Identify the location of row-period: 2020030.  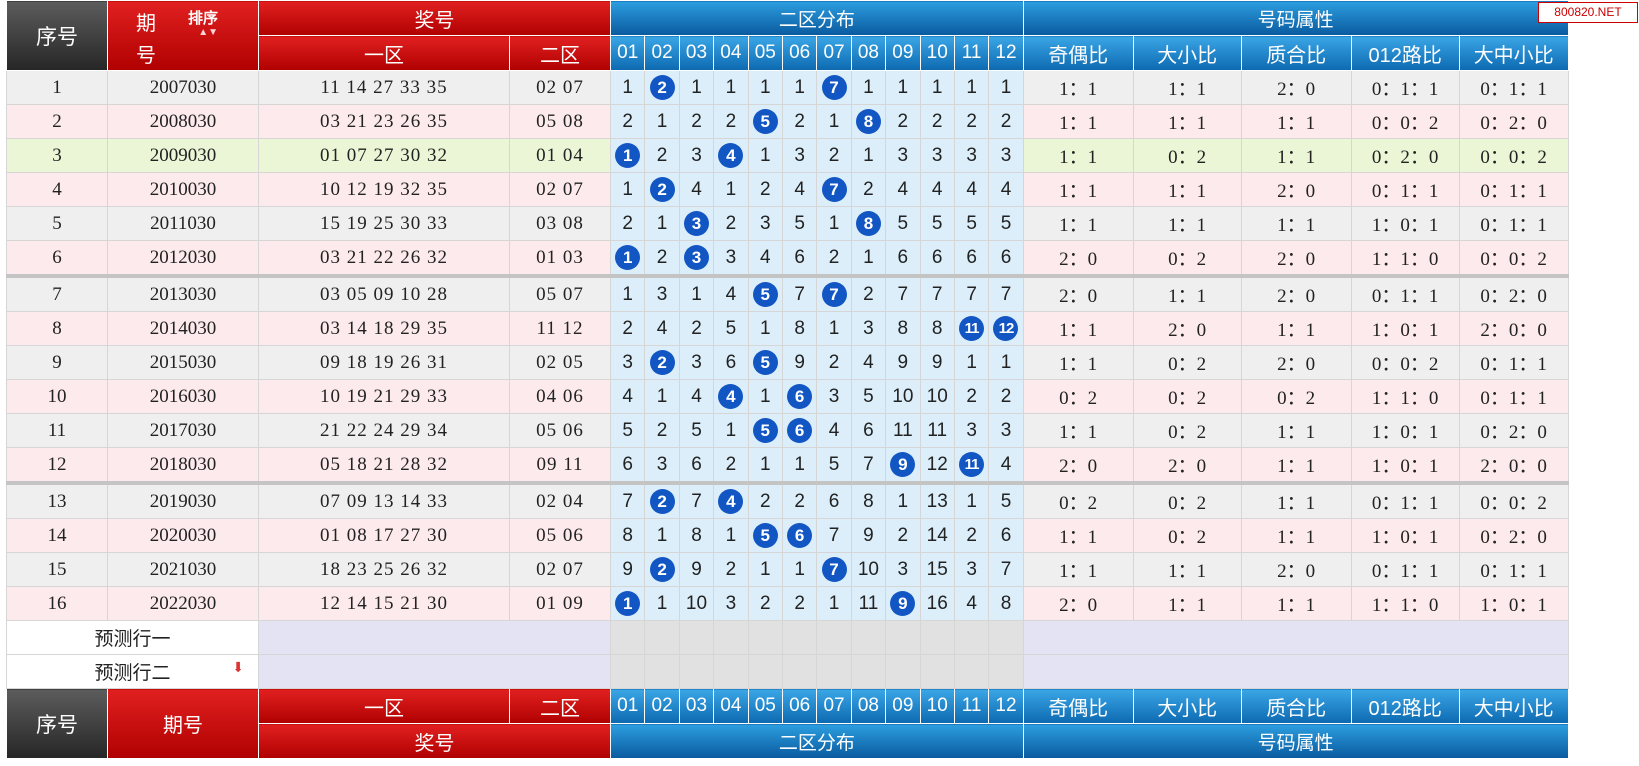
(183, 535).